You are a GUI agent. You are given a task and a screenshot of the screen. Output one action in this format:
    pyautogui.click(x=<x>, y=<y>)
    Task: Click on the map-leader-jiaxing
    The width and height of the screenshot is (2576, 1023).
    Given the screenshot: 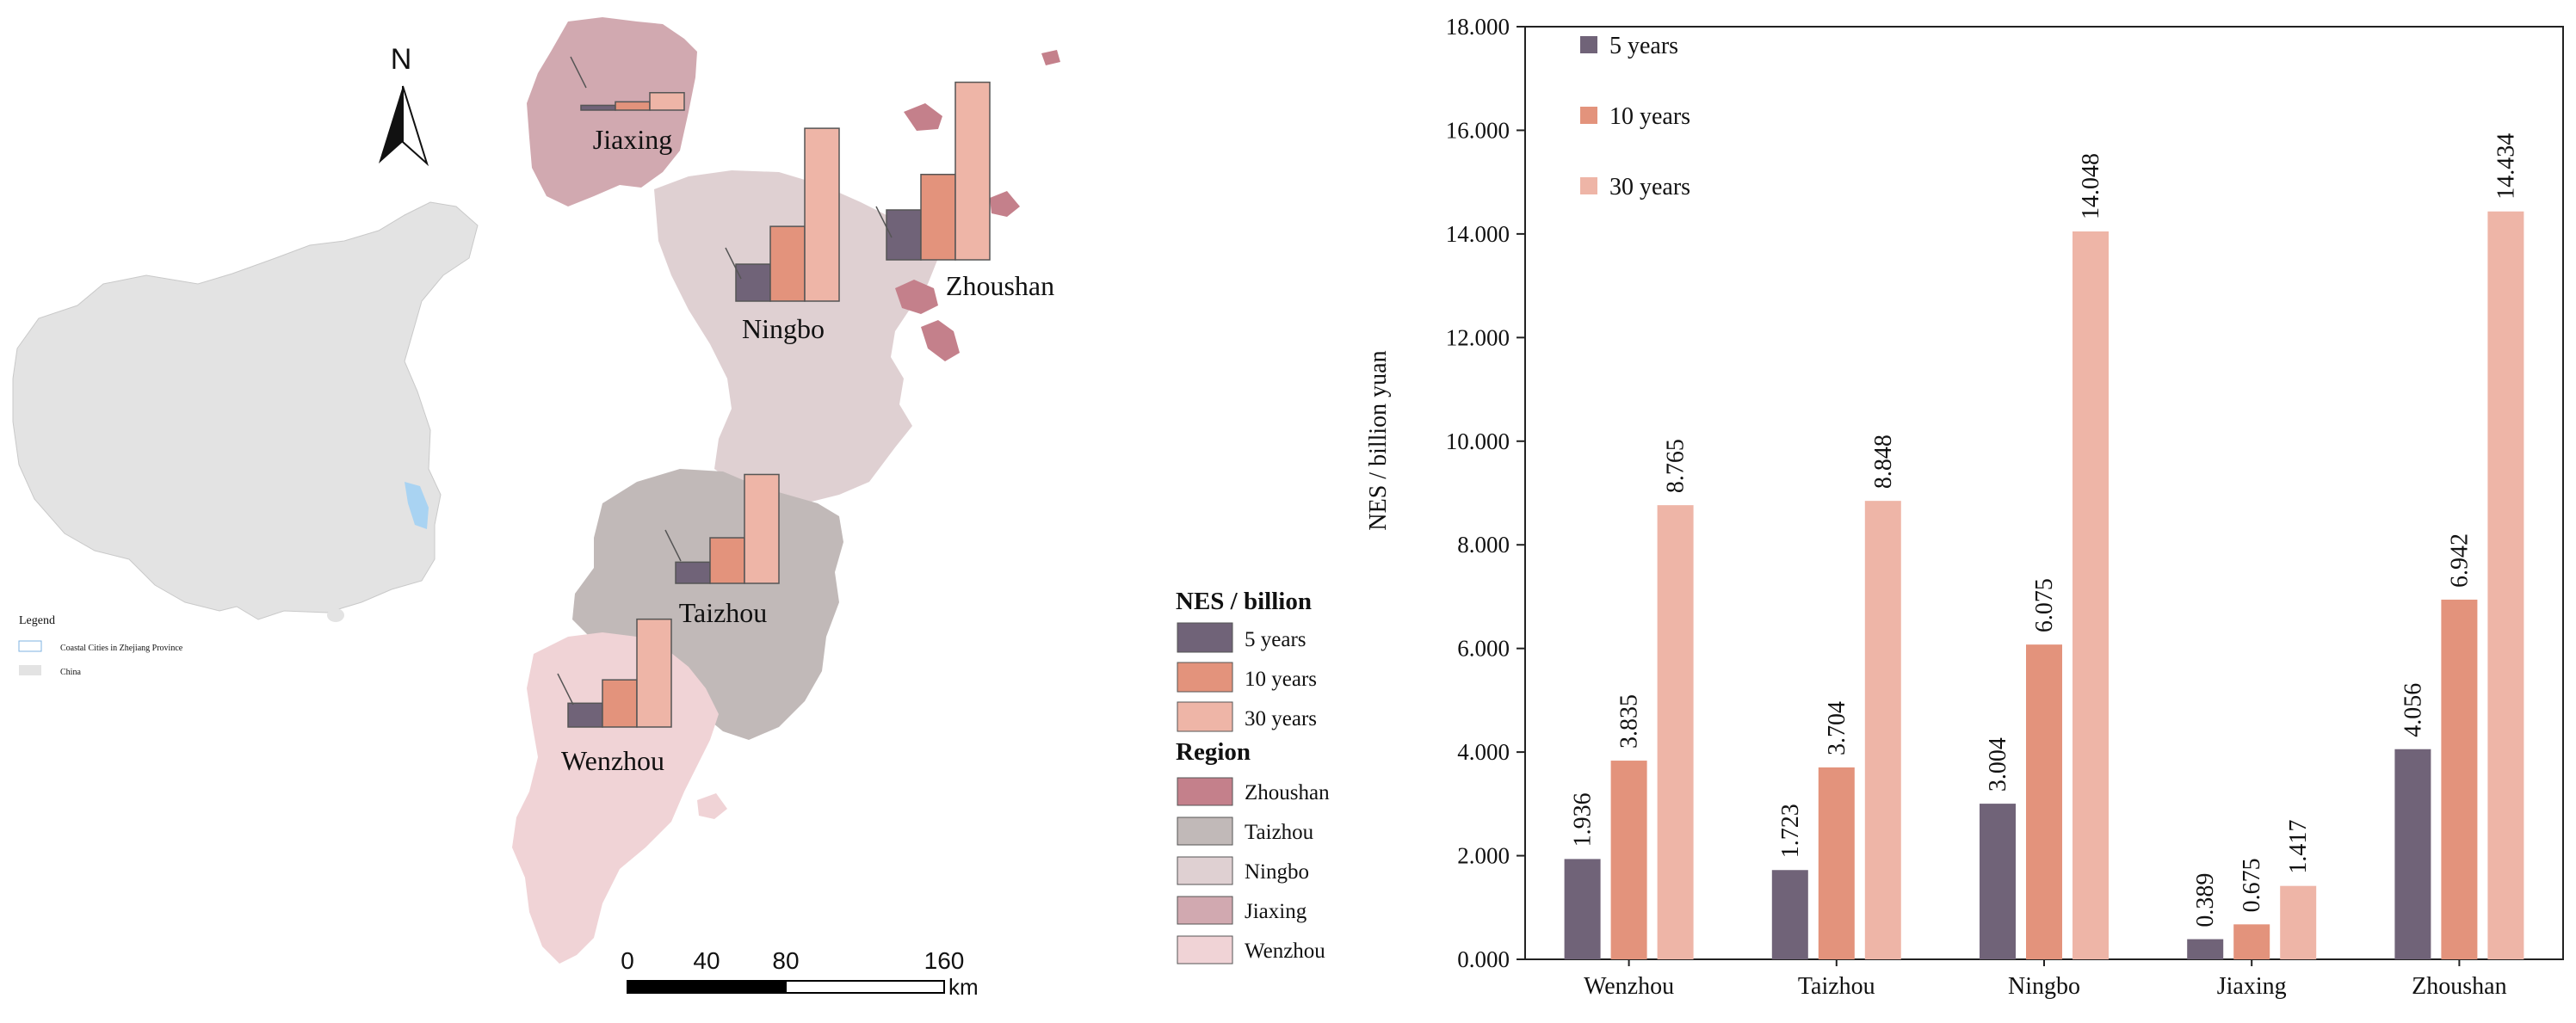 What is the action you would take?
    pyautogui.click(x=578, y=72)
    